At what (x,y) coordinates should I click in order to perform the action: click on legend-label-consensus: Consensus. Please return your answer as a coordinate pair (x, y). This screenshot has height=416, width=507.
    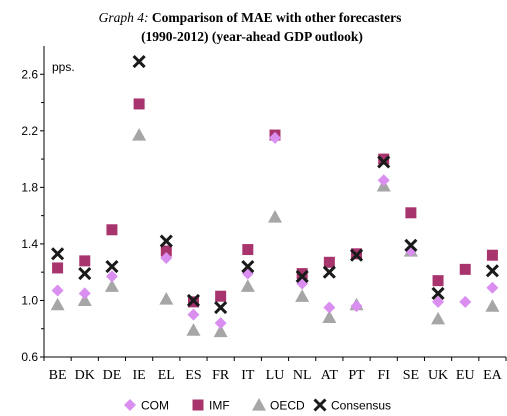
    Looking at the image, I should click on (361, 406).